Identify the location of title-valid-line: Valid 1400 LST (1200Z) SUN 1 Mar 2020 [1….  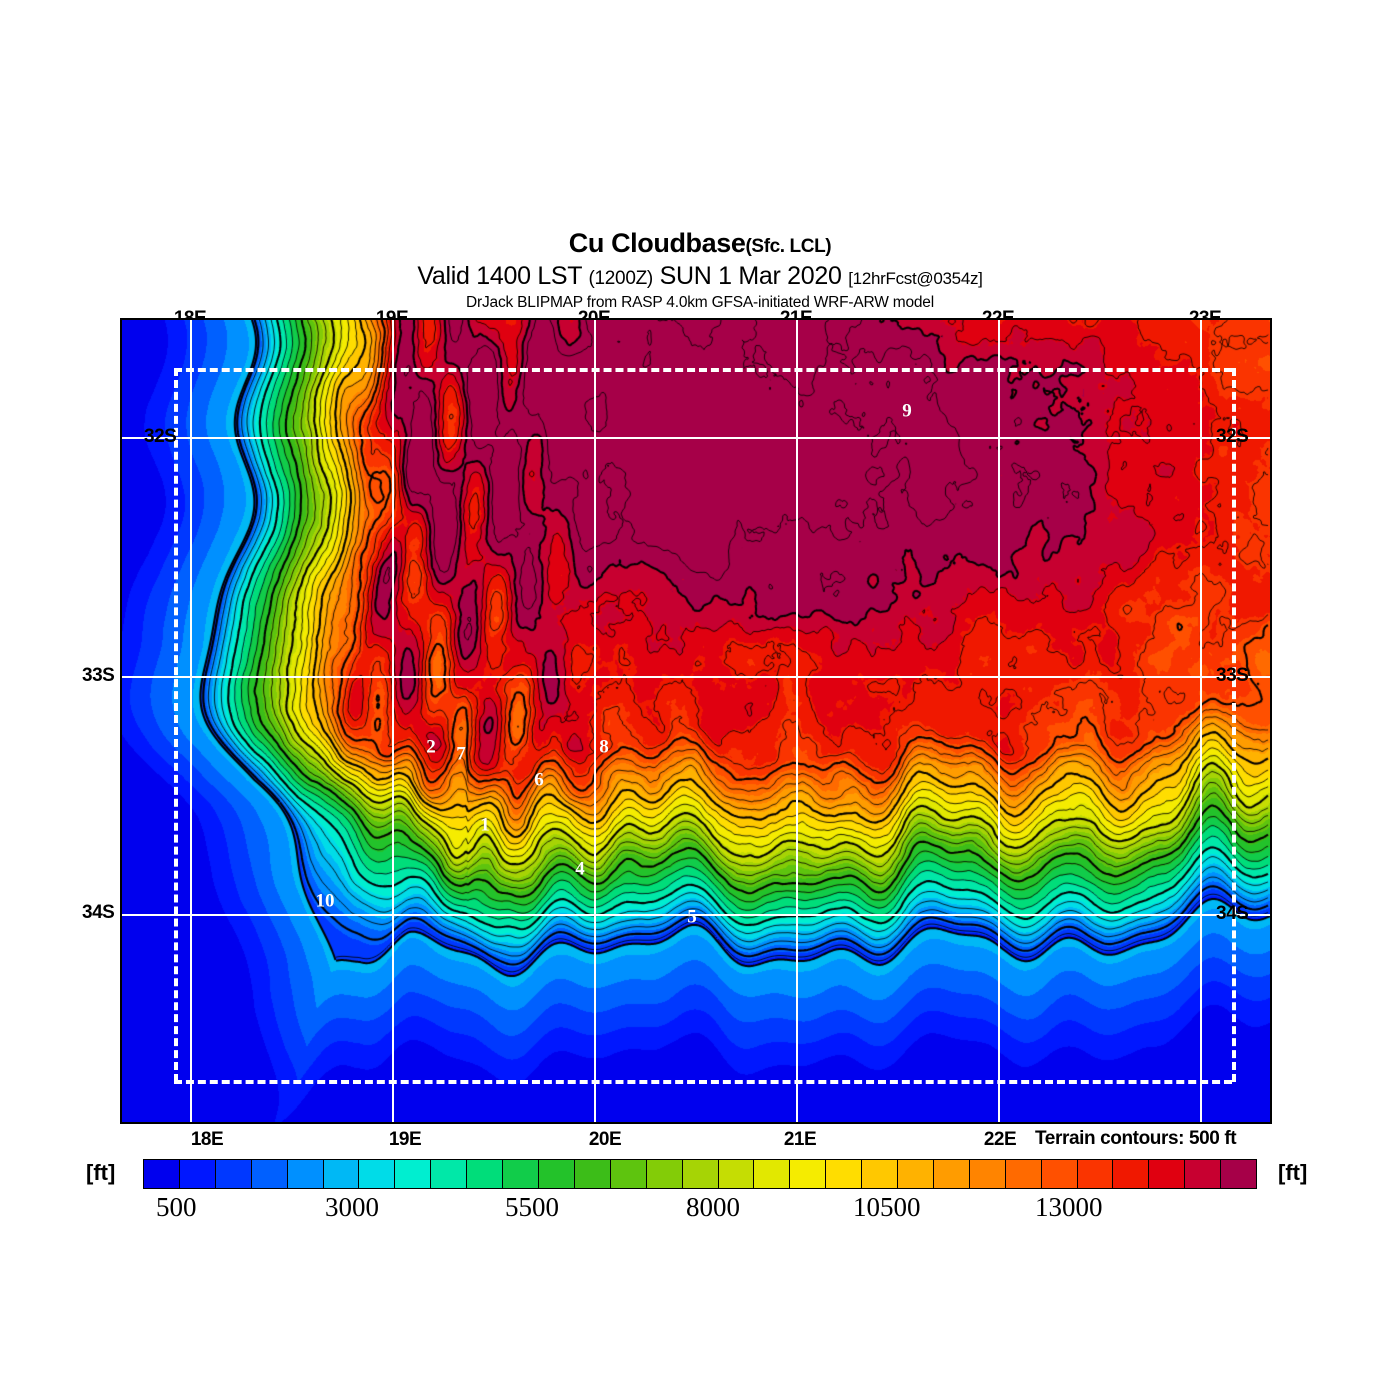
(700, 277).